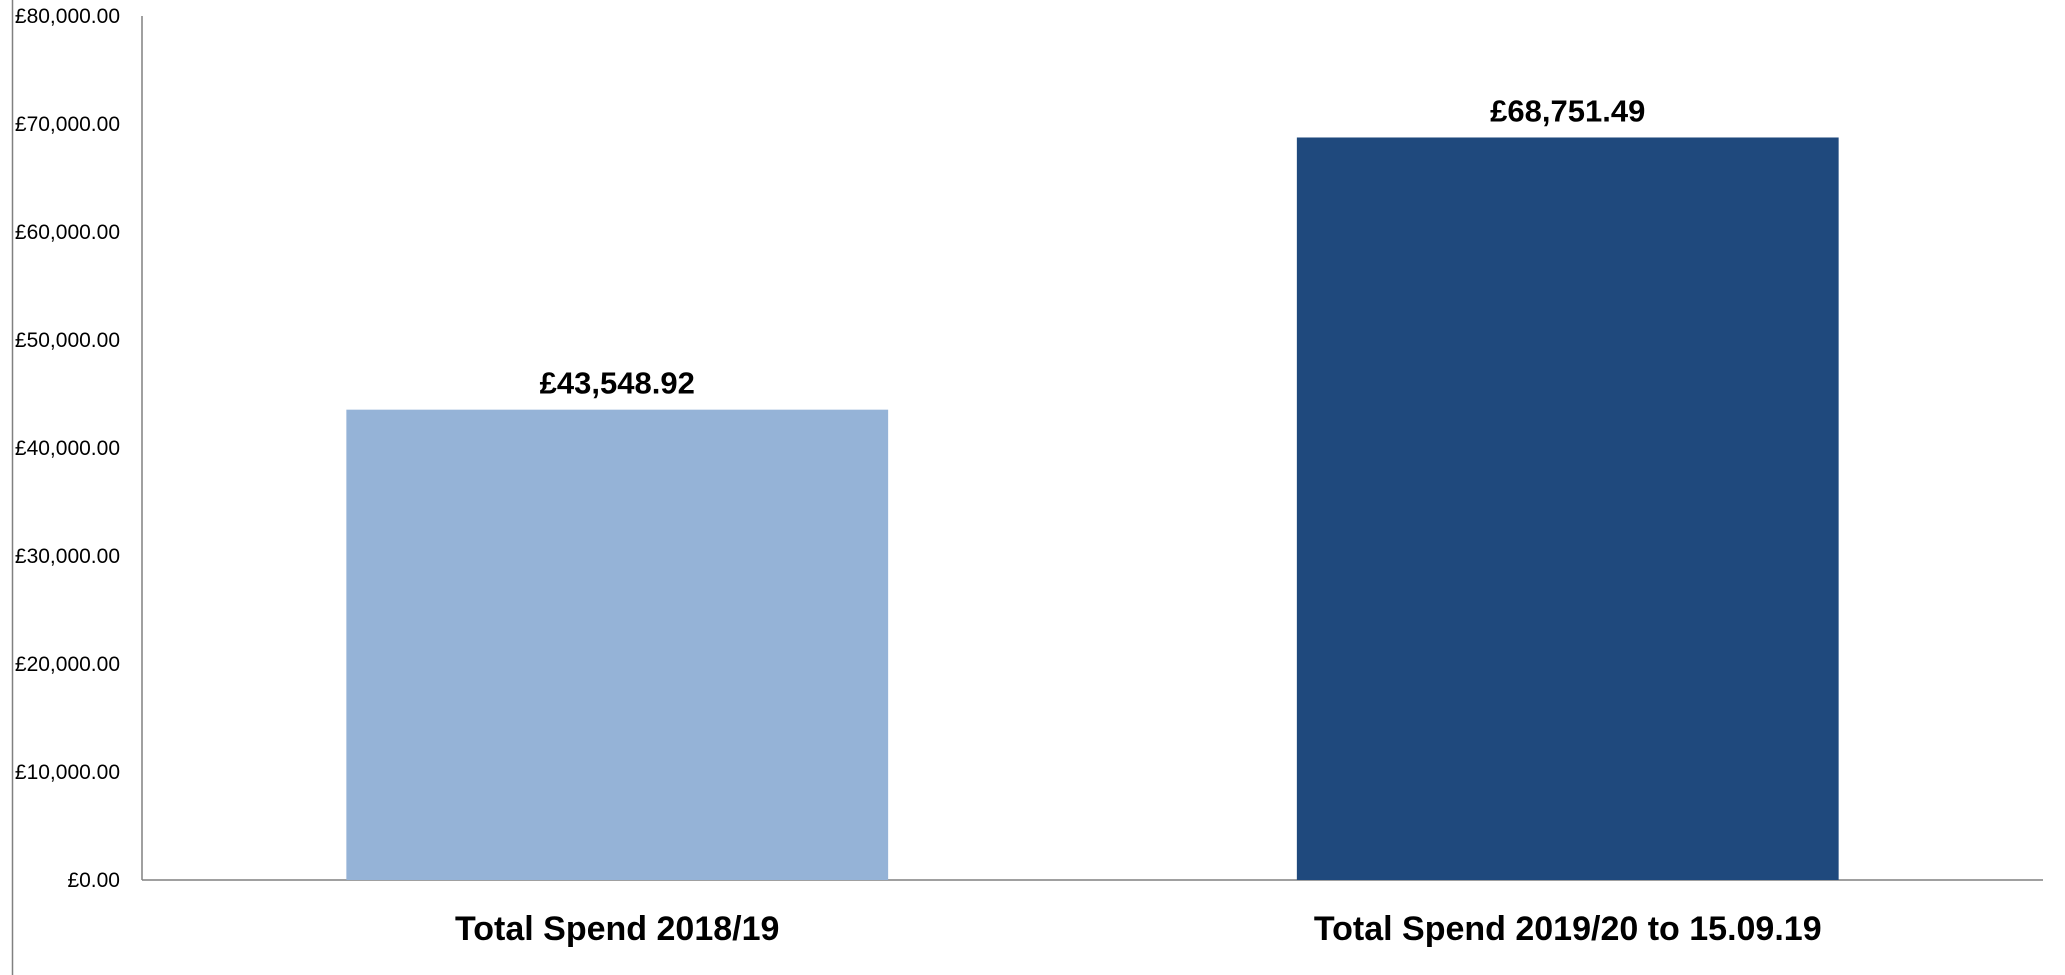 Image resolution: width=2065 pixels, height=975 pixels. I want to click on data-label-1: £43,548.92, so click(617, 383).